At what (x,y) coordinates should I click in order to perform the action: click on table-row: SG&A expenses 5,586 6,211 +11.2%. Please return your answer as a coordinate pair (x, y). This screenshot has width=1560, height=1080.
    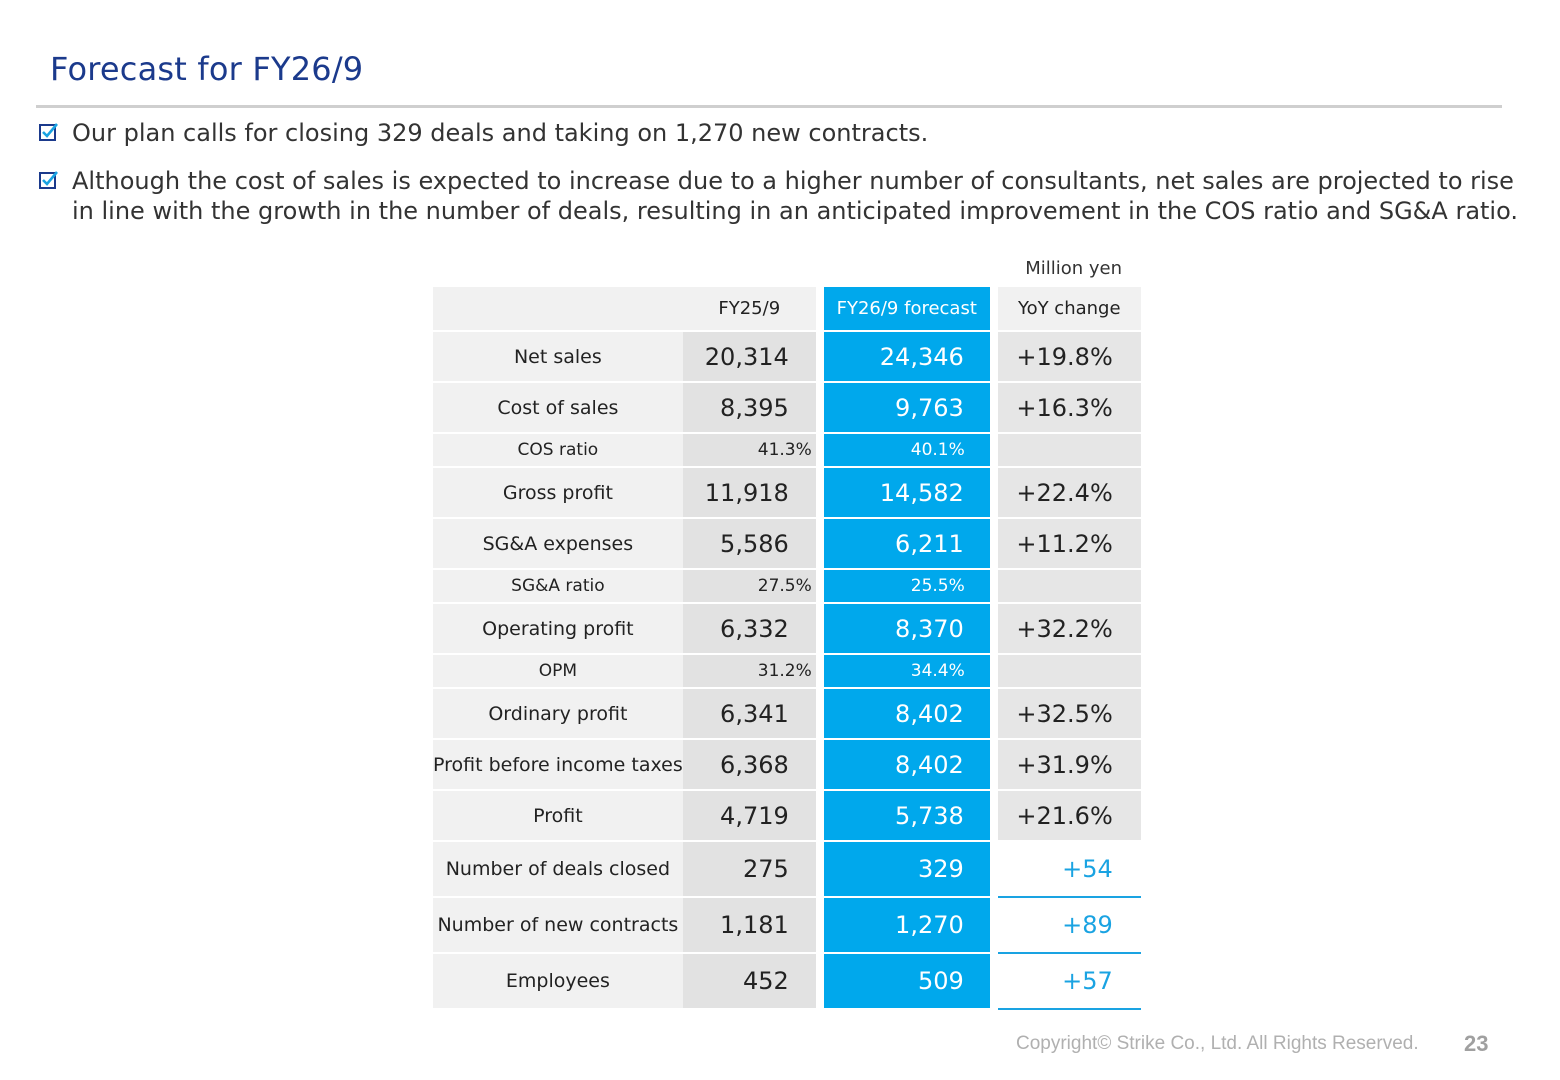
    Looking at the image, I should click on (787, 544).